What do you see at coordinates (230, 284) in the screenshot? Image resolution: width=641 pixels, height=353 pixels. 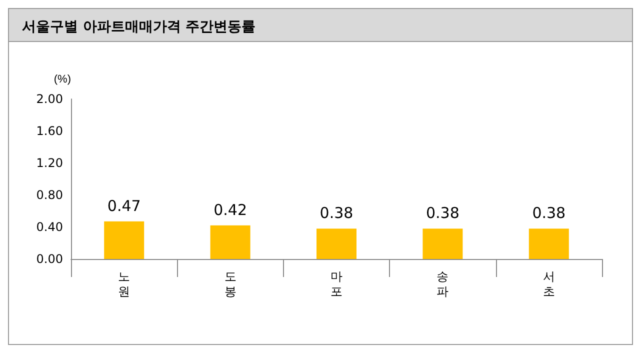 I see `x-tick-label: 도봉` at bounding box center [230, 284].